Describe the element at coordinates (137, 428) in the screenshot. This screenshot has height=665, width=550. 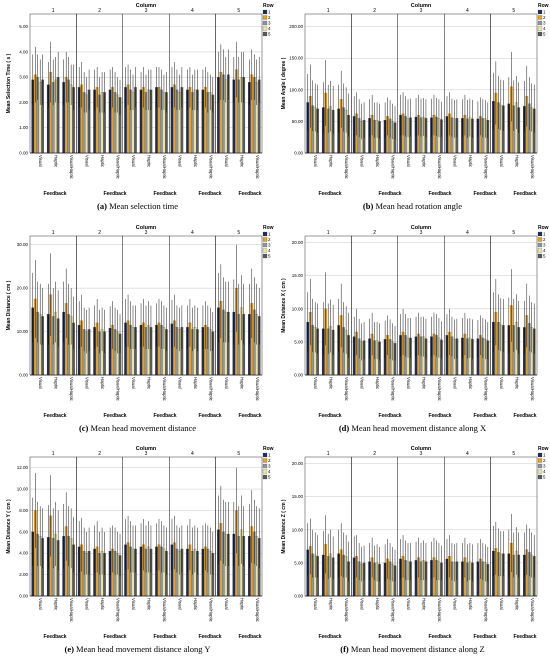
I see `chart-c-caption: (c) Mean head movement distance` at that location.